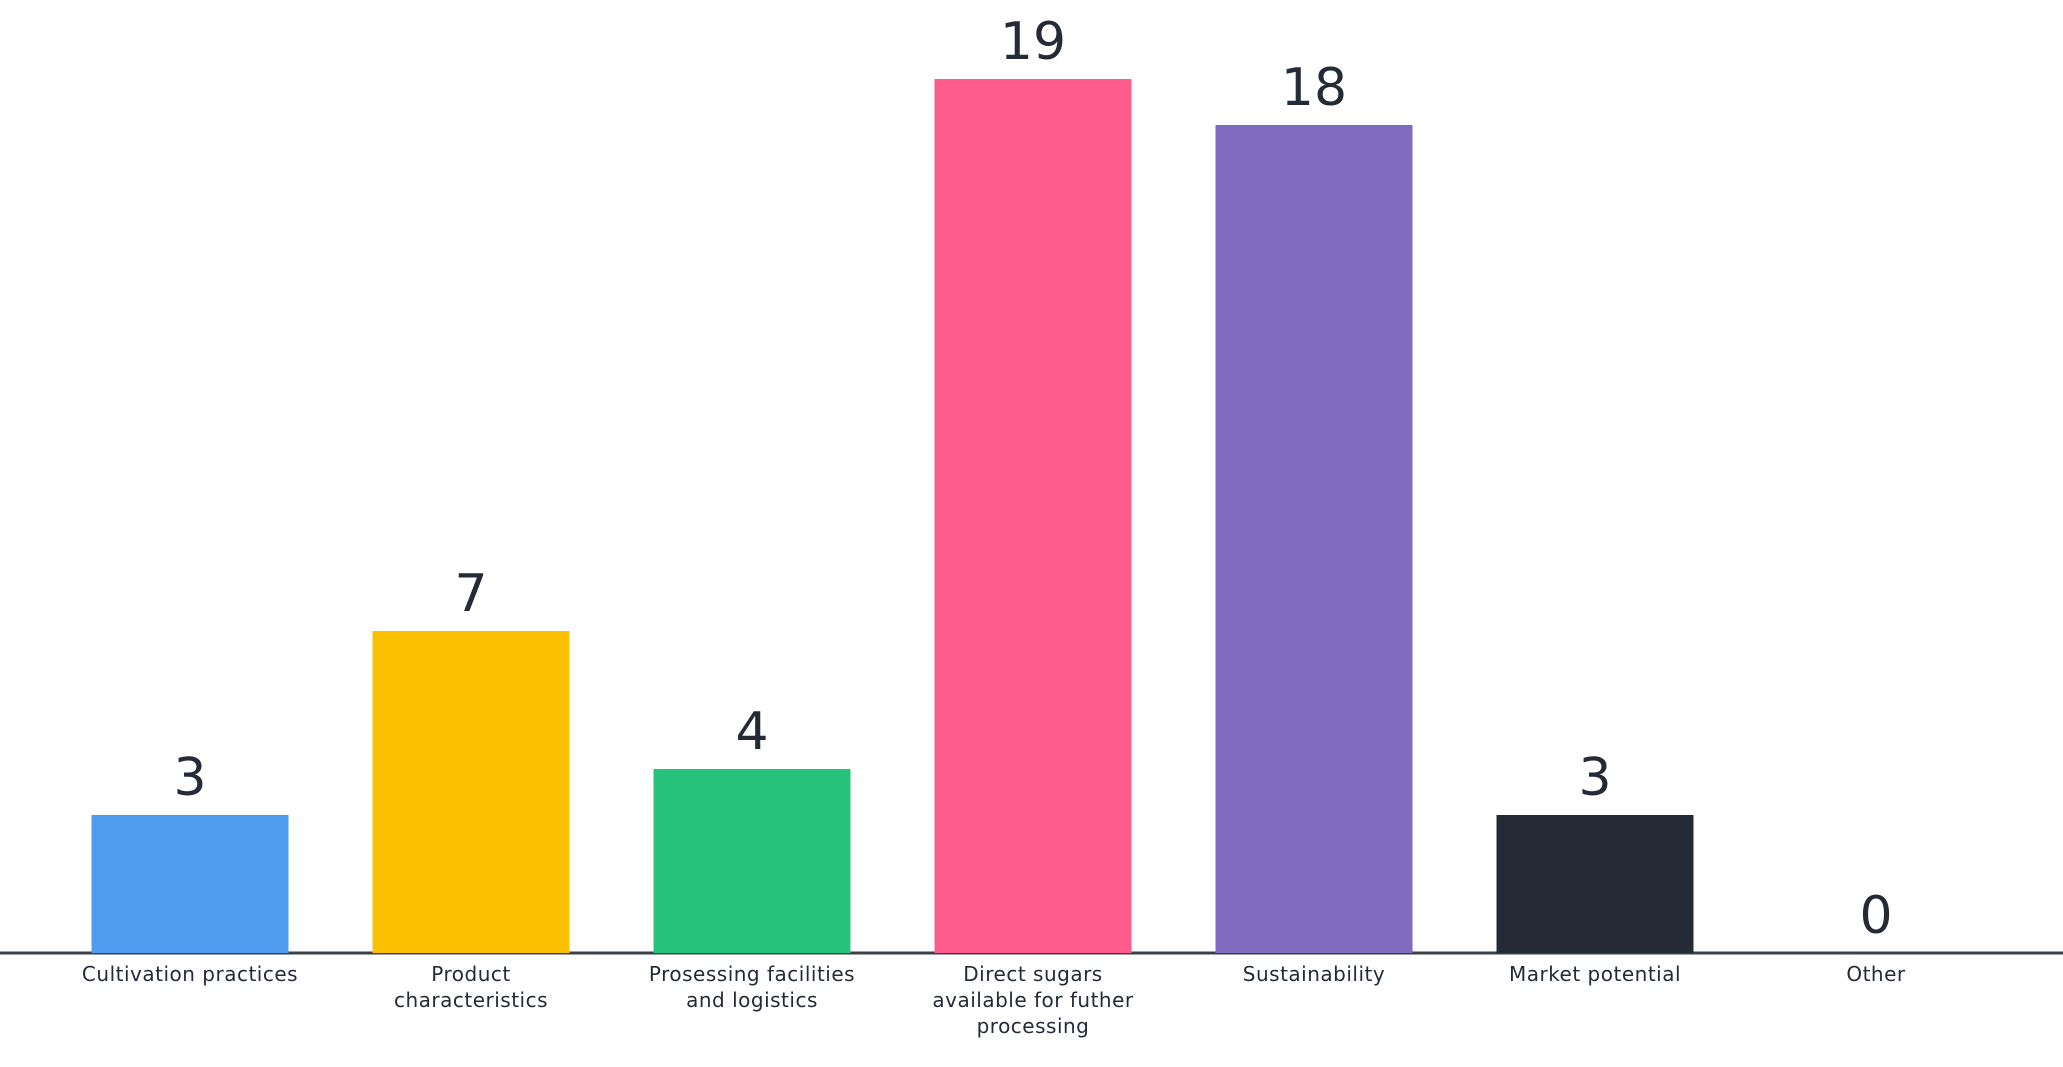 Image resolution: width=2063 pixels, height=1067 pixels. What do you see at coordinates (1876, 974) in the screenshot?
I see `x-tick-label: Other` at bounding box center [1876, 974].